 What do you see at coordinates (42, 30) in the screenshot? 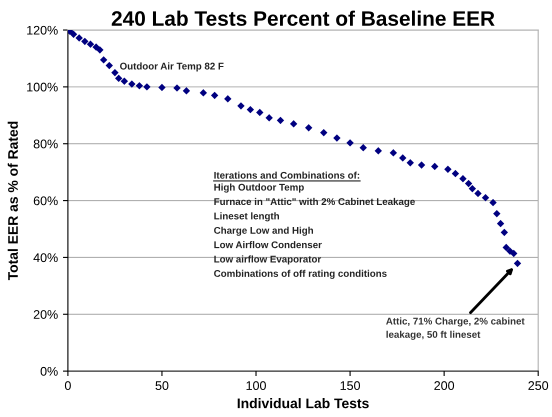
I see `y-tick-label: 120%` at bounding box center [42, 30].